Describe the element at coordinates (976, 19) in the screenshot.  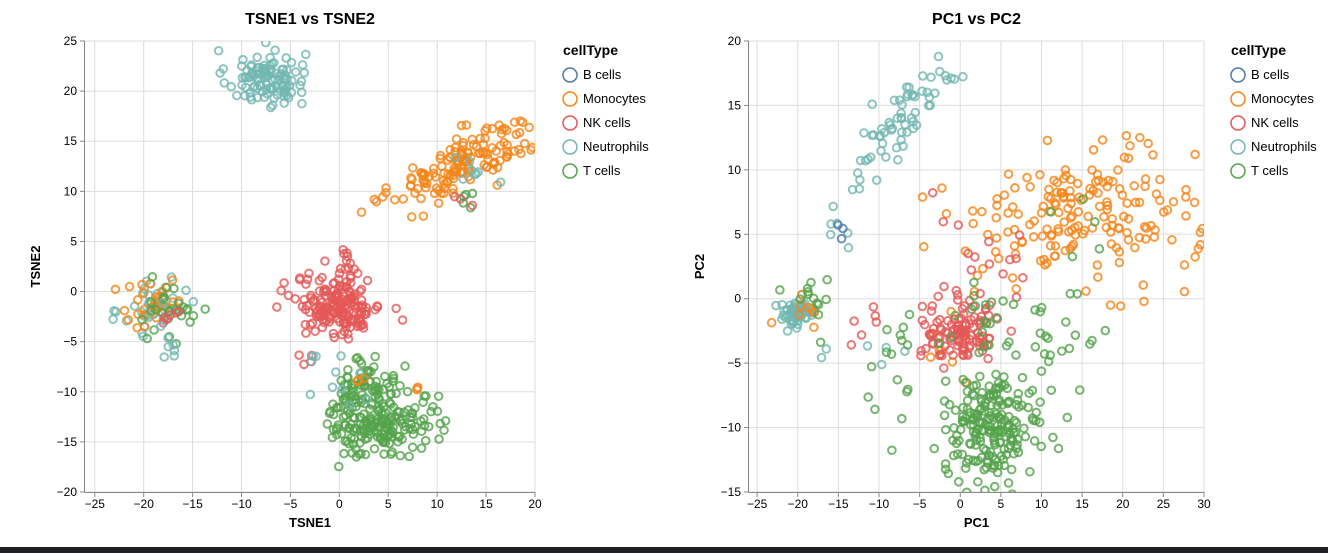
I see `chart-title: PC1 vs PC2` at that location.